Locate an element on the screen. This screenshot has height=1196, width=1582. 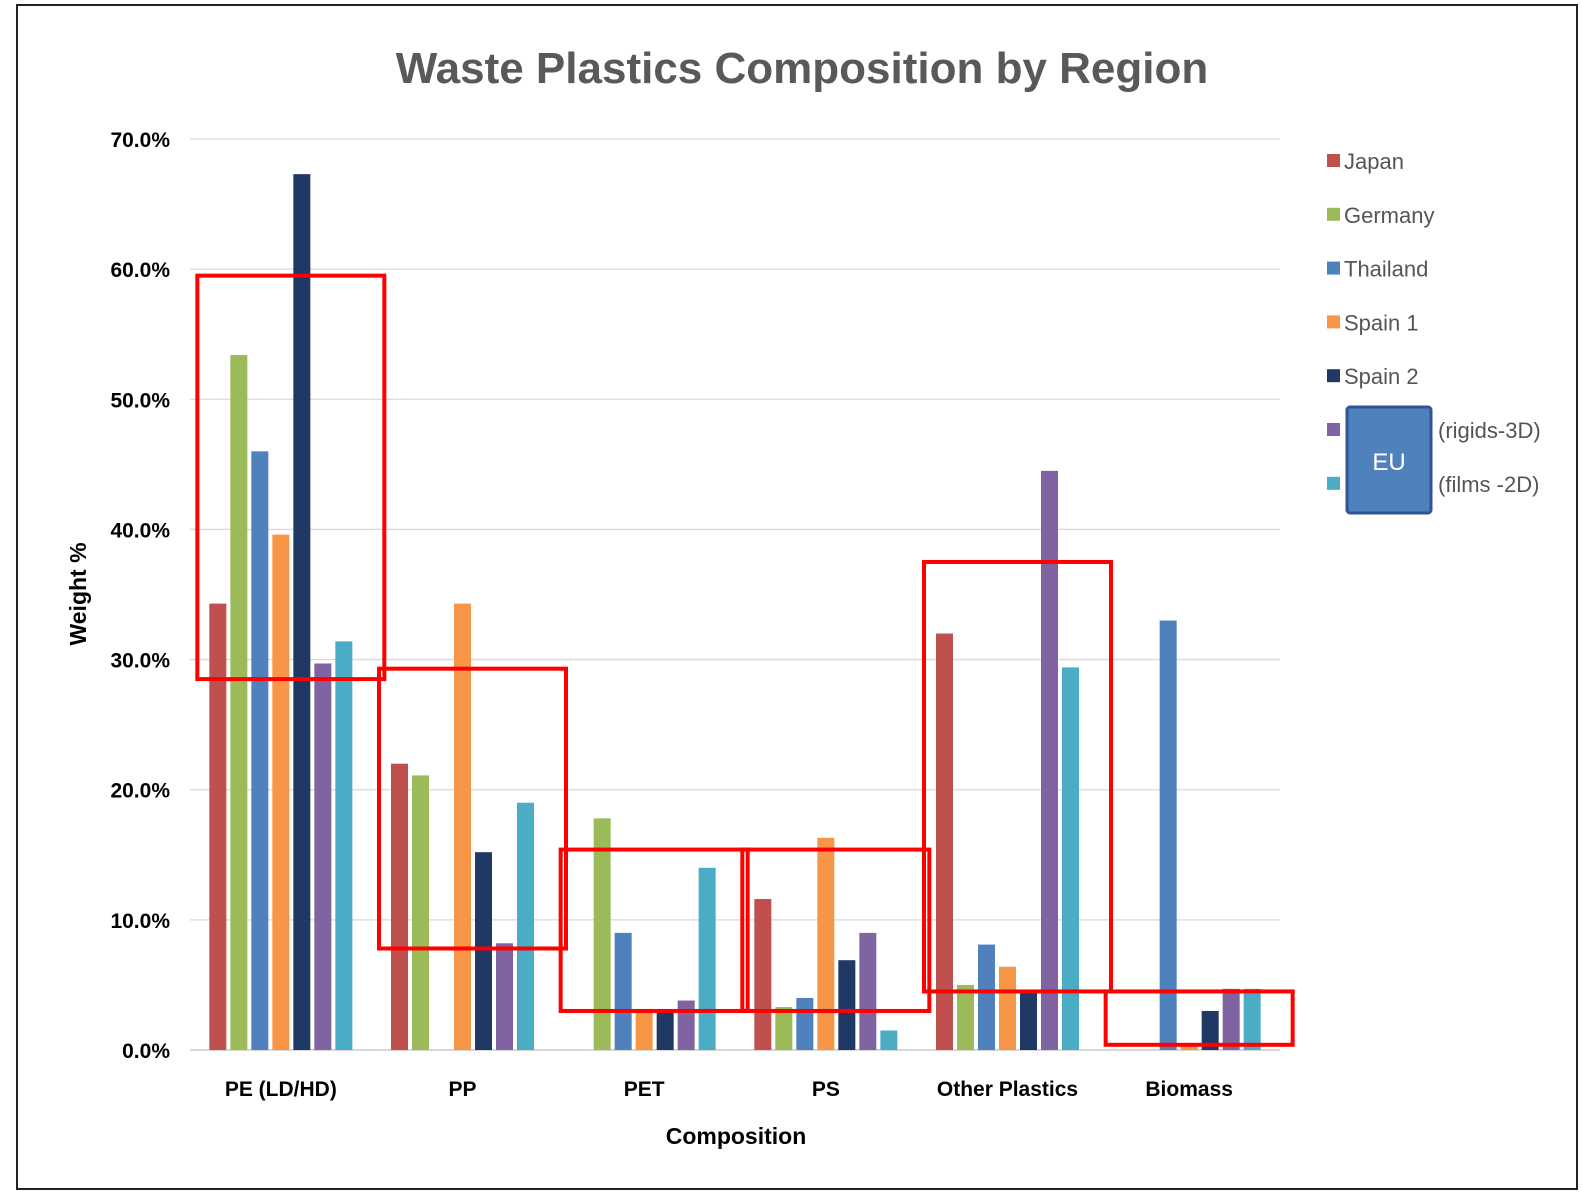
x-tick-label: PP is located at coordinates (462, 1089).